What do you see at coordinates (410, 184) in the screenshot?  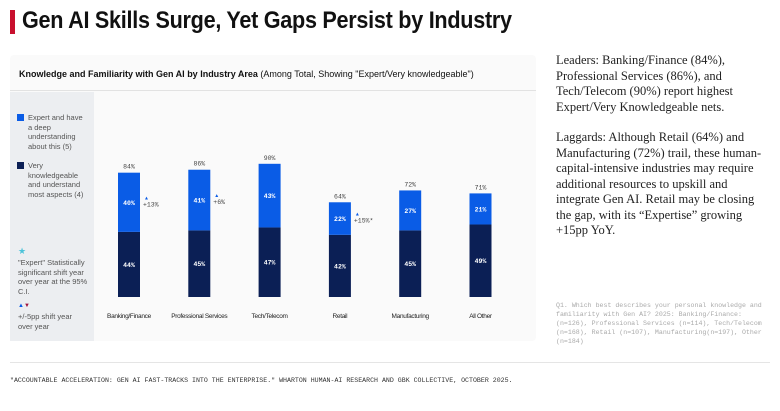 I see `bar-total-label: 72%` at bounding box center [410, 184].